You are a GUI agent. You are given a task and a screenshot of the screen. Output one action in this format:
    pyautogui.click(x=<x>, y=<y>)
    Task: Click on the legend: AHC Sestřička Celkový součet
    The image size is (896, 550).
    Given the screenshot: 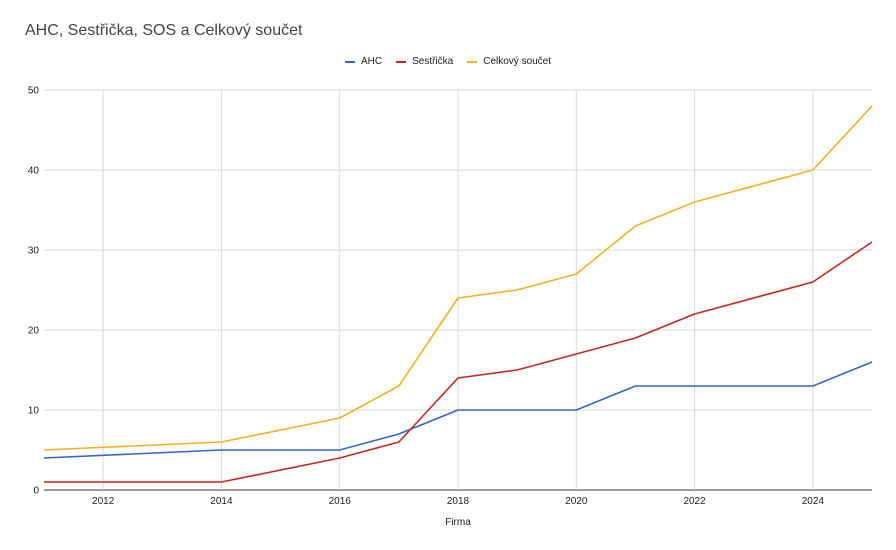 What is the action you would take?
    pyautogui.click(x=448, y=61)
    